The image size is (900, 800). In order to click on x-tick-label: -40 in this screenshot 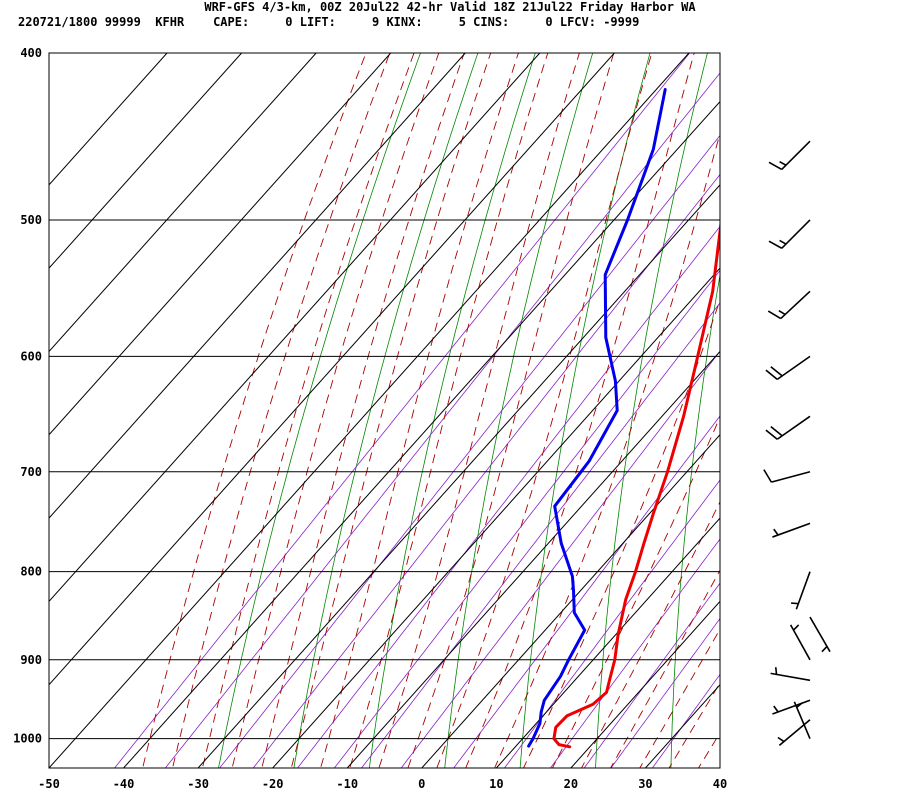, I will do `click(124, 784)`.